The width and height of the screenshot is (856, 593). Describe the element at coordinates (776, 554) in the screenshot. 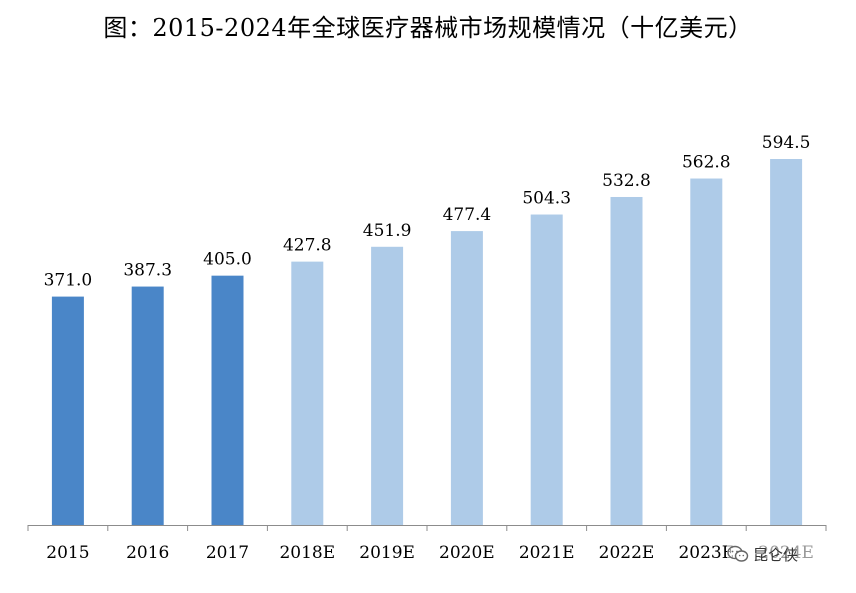

I see `watermark-text: 昆仑侠` at that location.